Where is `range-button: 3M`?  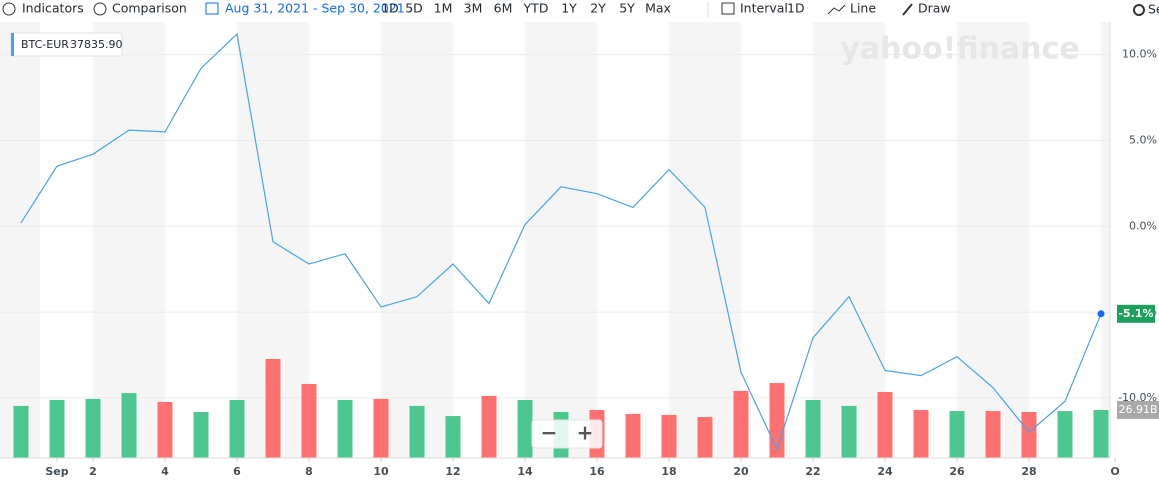
range-button: 3M is located at coordinates (473, 8).